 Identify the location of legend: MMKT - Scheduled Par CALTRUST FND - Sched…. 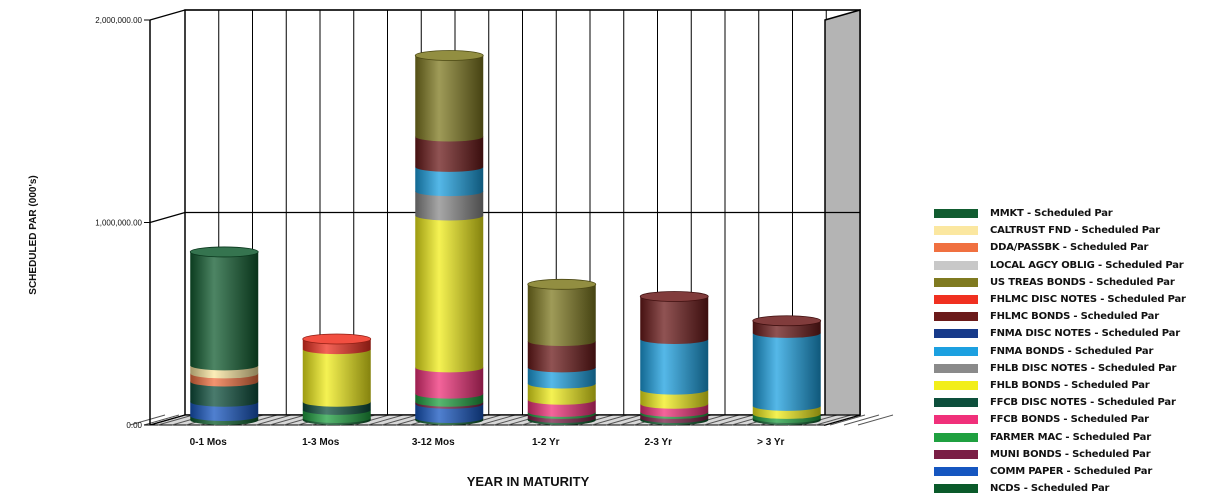
(1079, 351).